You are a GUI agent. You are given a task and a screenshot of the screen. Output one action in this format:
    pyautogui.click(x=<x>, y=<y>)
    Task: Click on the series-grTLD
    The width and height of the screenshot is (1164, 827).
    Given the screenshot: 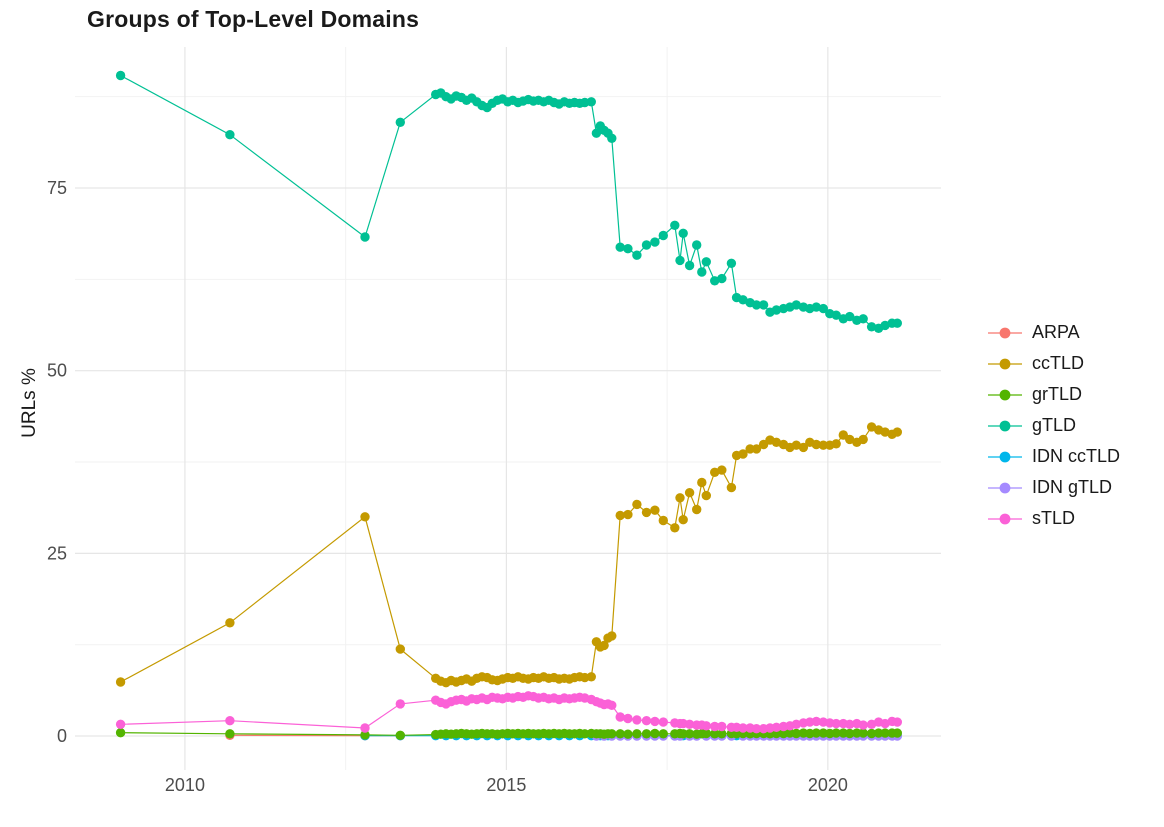 What is the action you would take?
    pyautogui.click(x=508, y=734)
    